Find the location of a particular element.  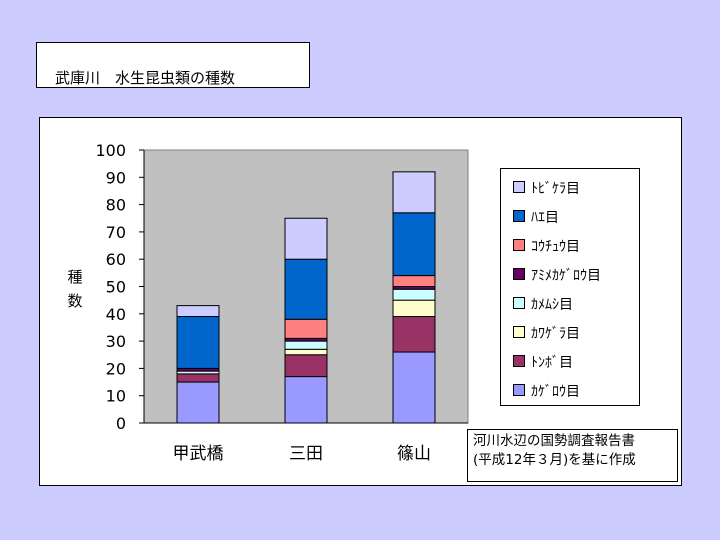

legend-label: ﾄﾝﾎﾞ目 is located at coordinates (552, 363).